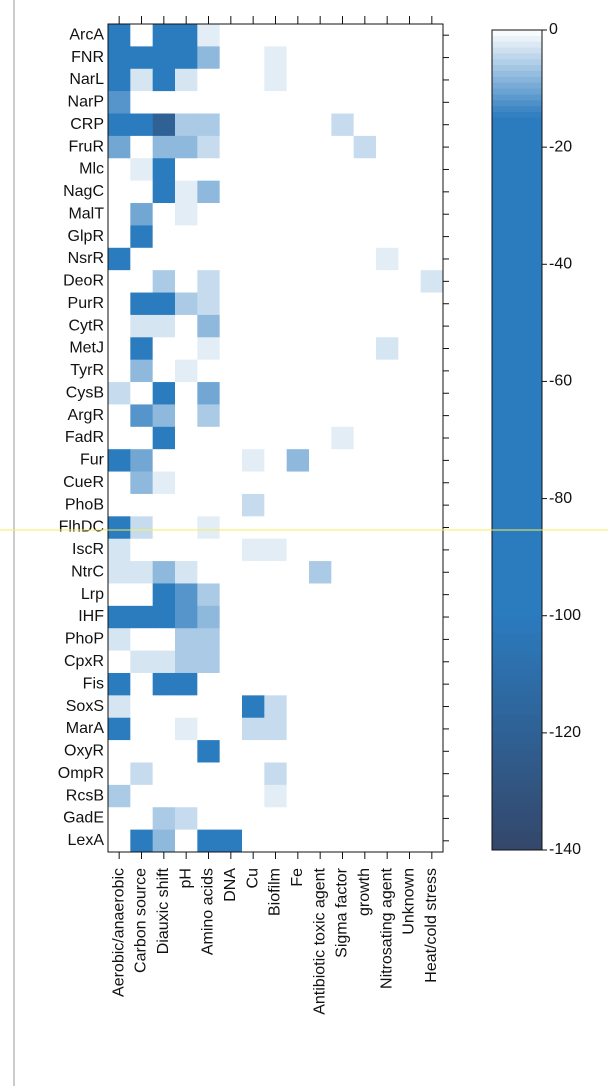 The width and height of the screenshot is (608, 1091). I want to click on row-label: MalT, so click(86, 213).